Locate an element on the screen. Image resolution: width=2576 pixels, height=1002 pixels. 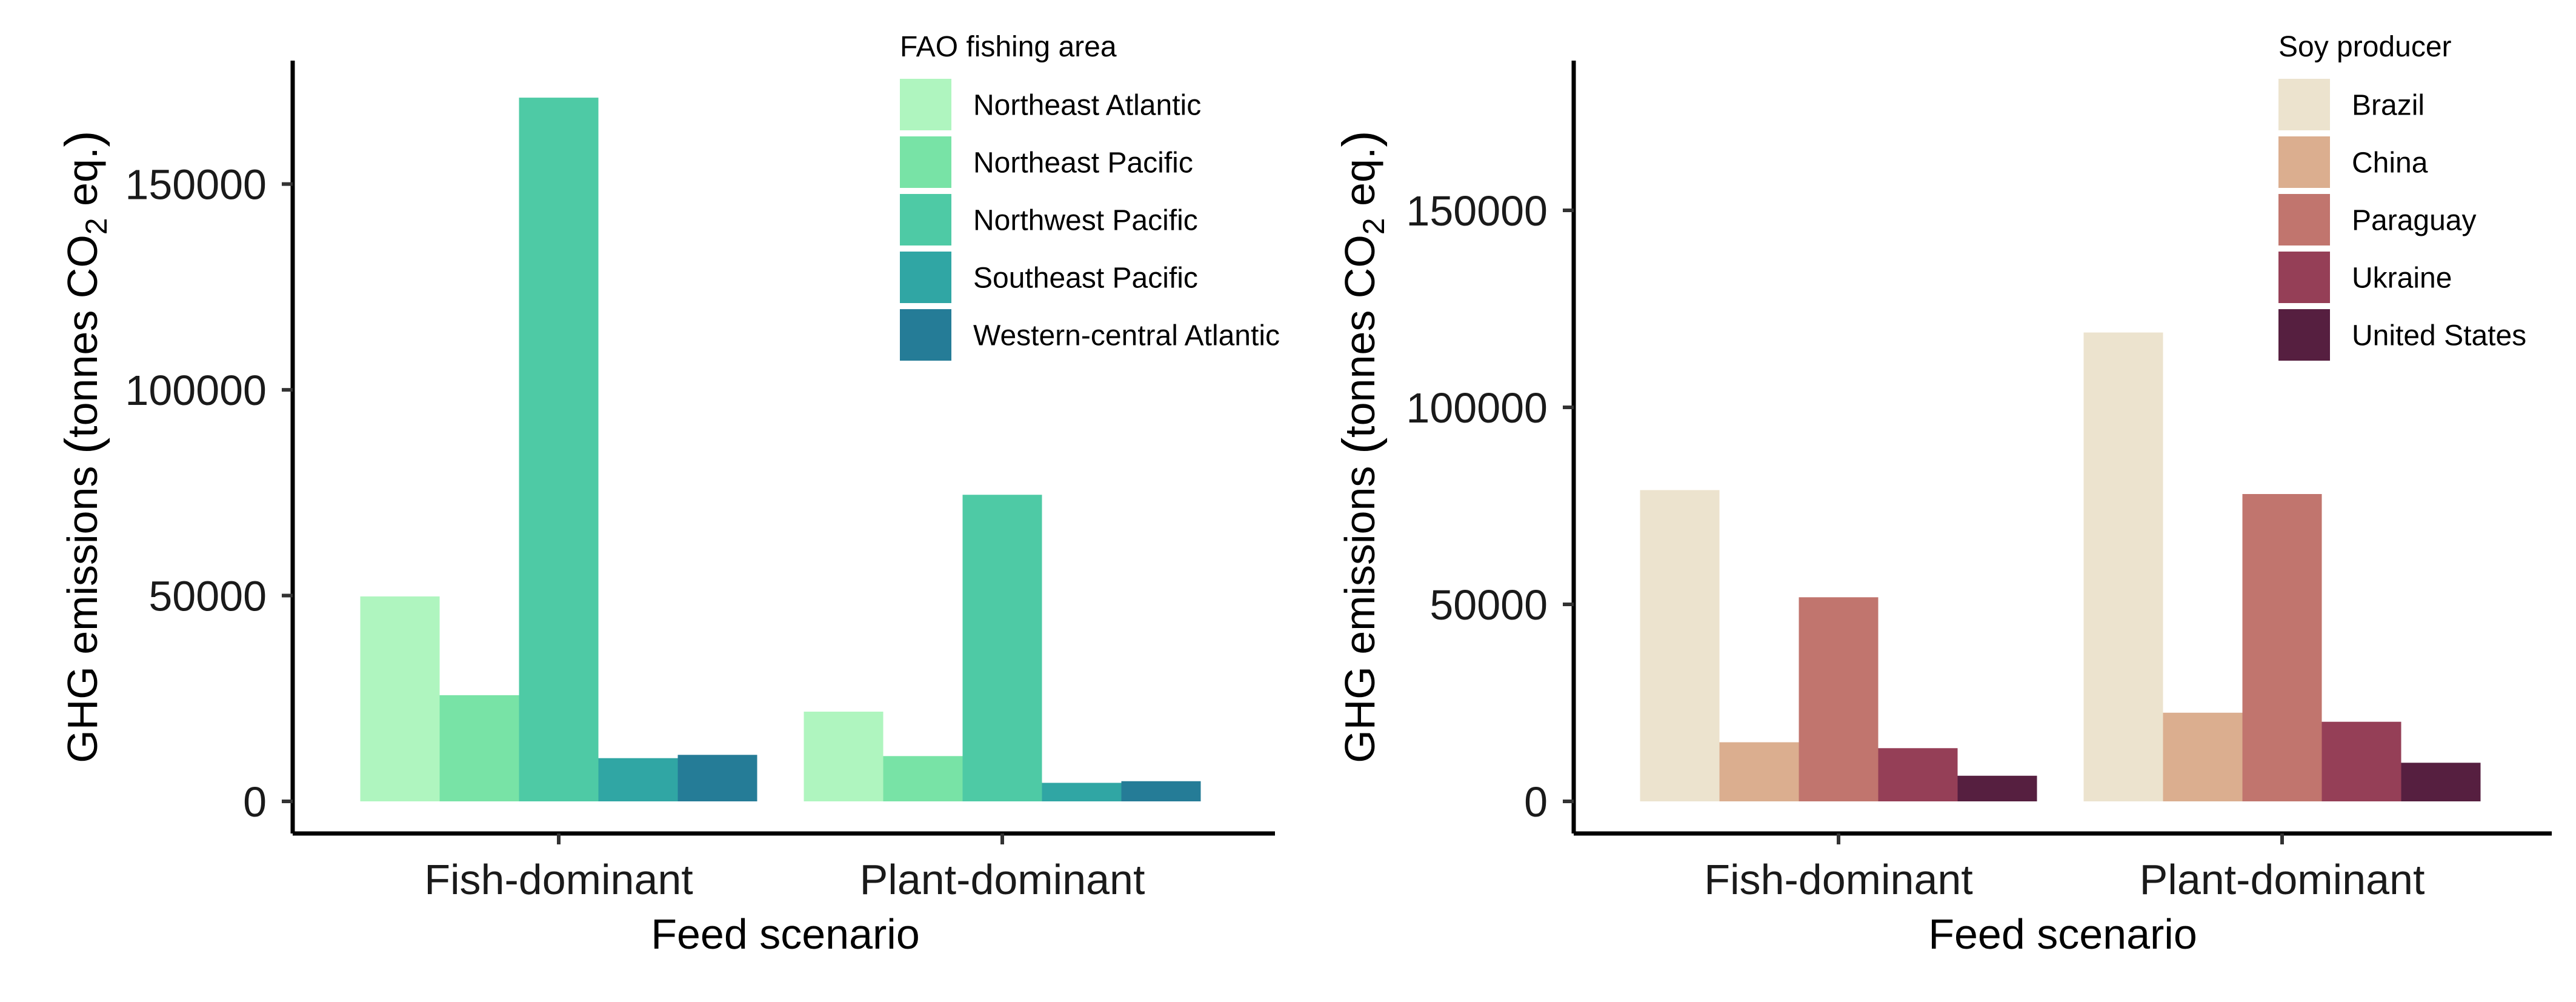
left-y-tick-label-3: 150000 is located at coordinates (196, 185).